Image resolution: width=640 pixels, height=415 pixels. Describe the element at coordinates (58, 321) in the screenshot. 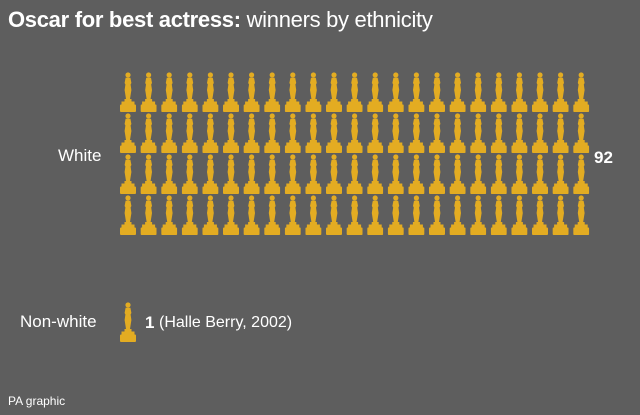

I see `category-label-nonwhite: Non-white` at that location.